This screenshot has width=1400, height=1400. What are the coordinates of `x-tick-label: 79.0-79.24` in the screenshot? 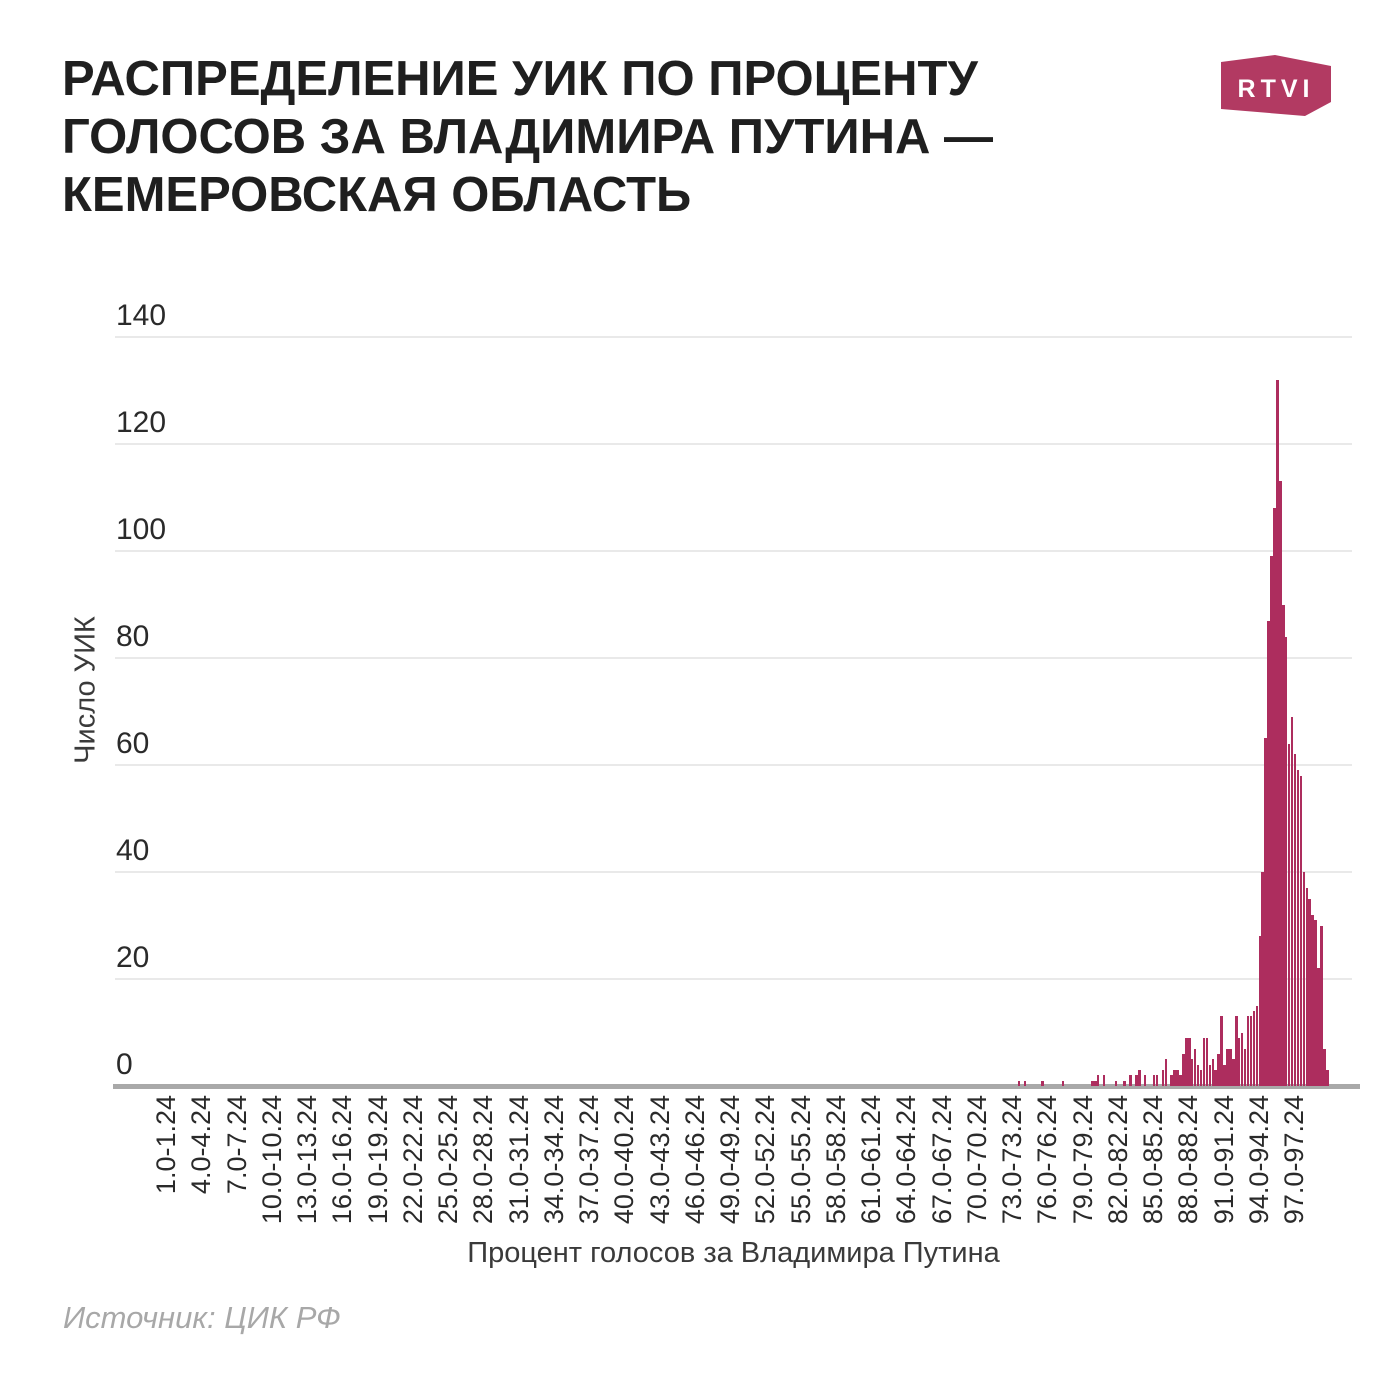 It's located at (1082, 1160).